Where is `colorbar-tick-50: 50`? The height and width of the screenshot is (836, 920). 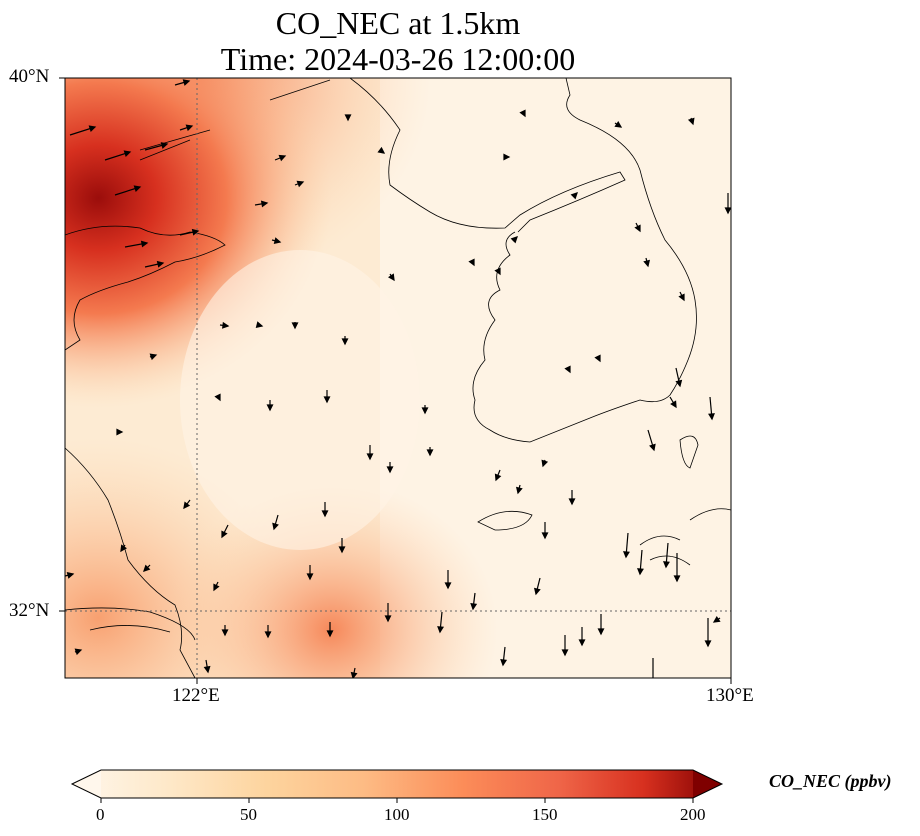
colorbar-tick-50: 50 is located at coordinates (248, 814).